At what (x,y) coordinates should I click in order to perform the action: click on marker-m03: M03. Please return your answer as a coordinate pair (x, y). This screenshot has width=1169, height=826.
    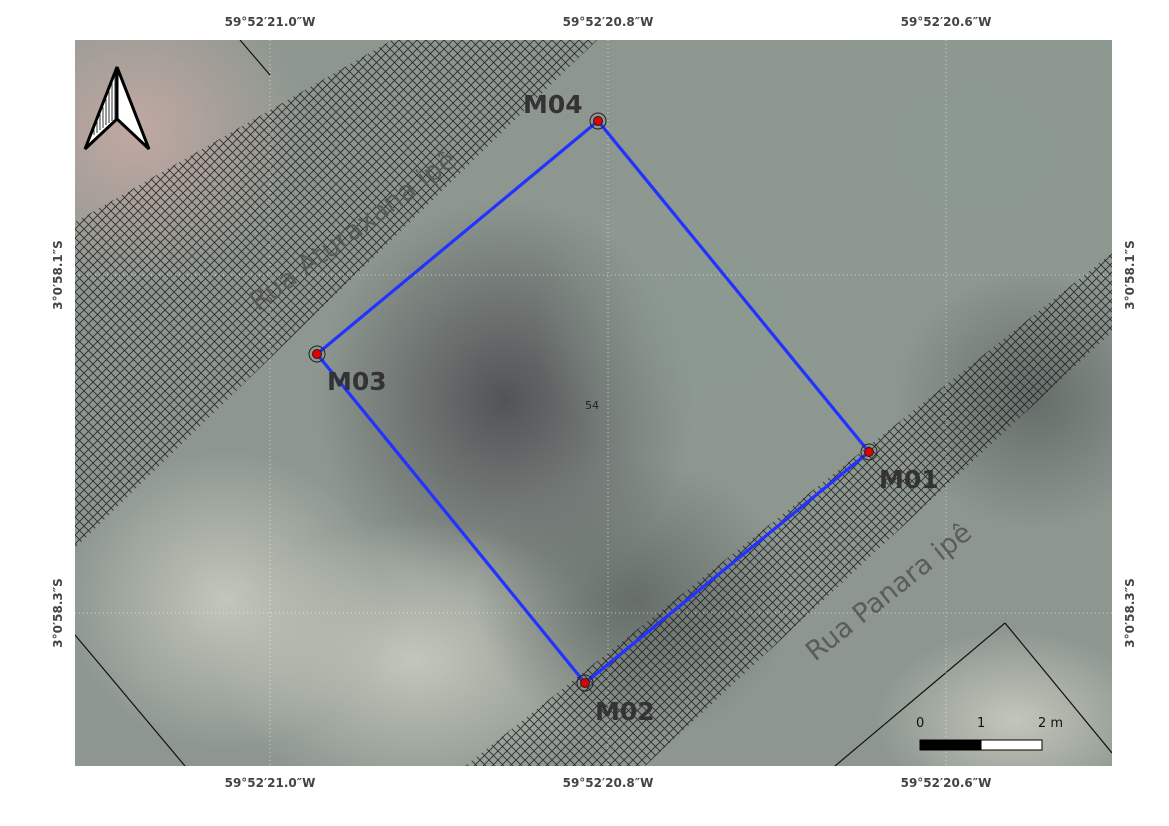
    Looking at the image, I should click on (347, 370).